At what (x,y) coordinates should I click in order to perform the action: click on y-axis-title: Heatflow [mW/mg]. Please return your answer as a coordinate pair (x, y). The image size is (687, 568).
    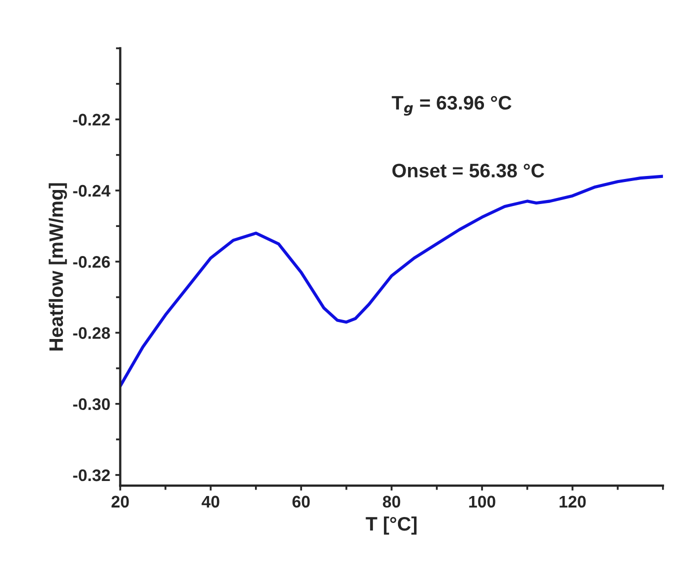
    Looking at the image, I should click on (57, 266).